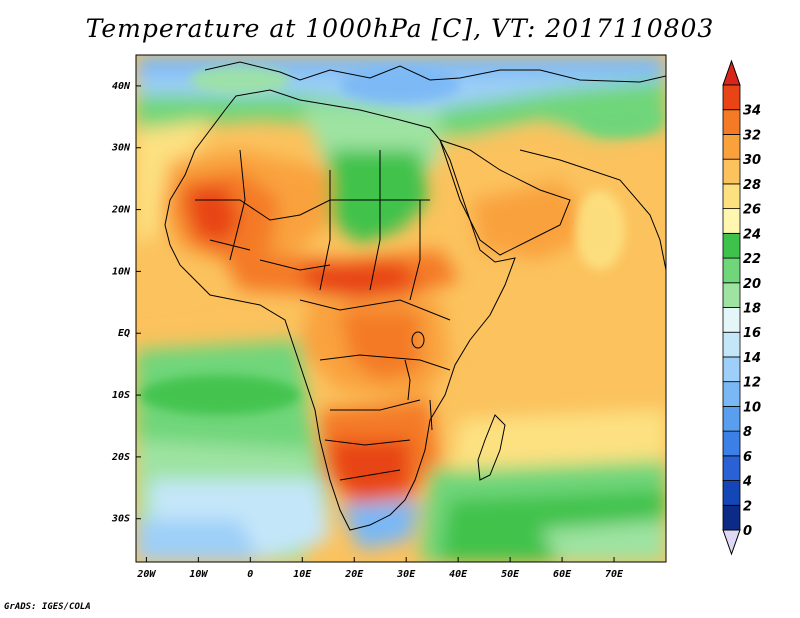  What do you see at coordinates (747, 432) in the screenshot?
I see `colorbar-label: 8` at bounding box center [747, 432].